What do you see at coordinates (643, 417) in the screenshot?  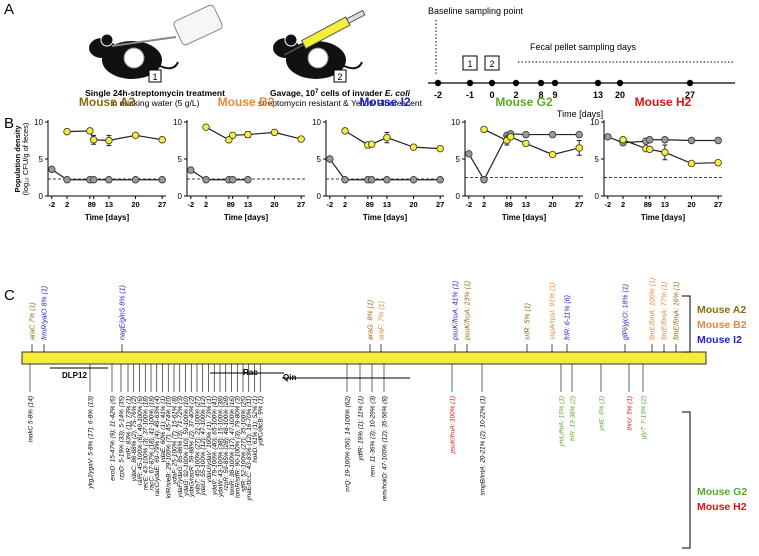 I see `gene-label: glyT: 7-13% (2)` at bounding box center [643, 417].